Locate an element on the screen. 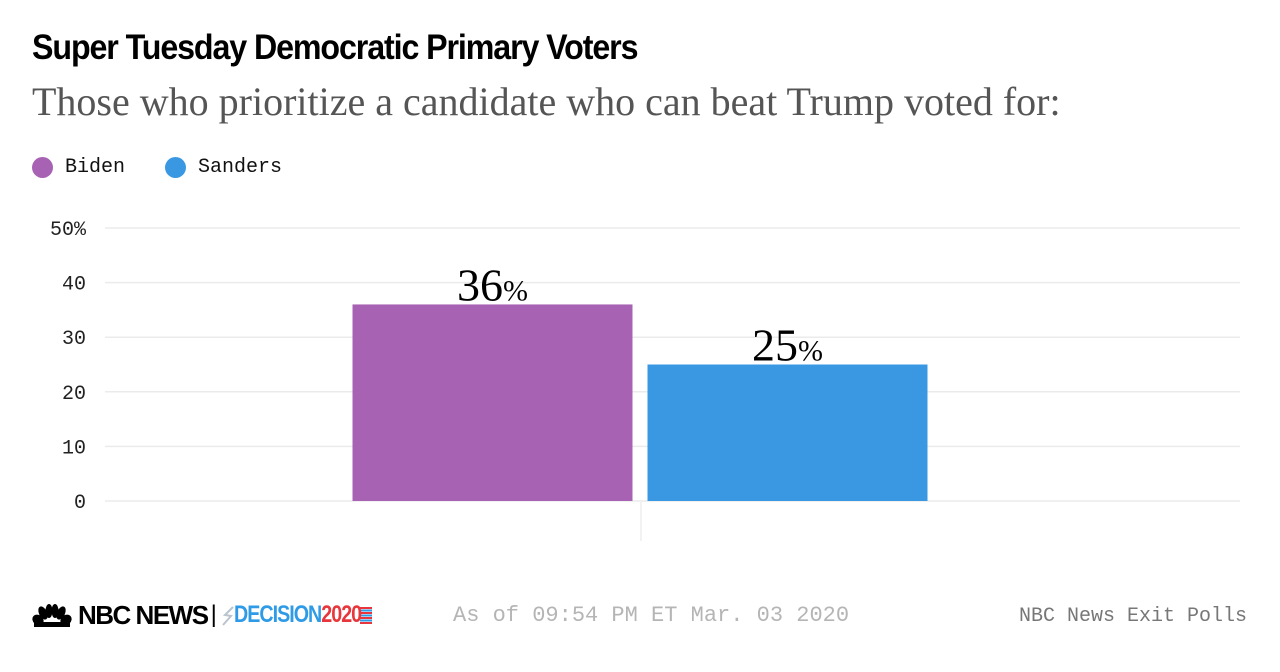 The image size is (1280, 672). data-label-number: 25 is located at coordinates (775, 345).